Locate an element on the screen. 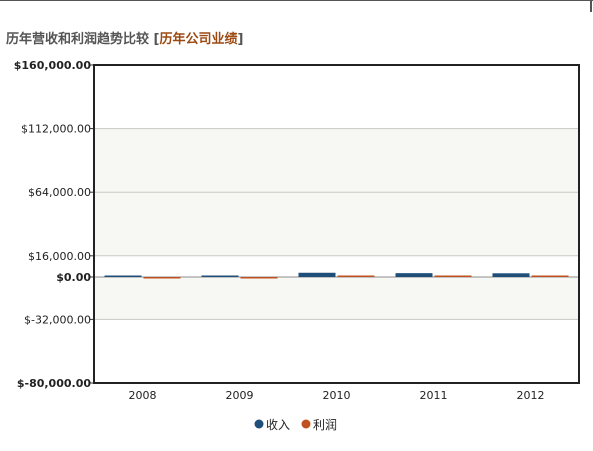  y-tick-label: $-80,000.00 is located at coordinates (54, 383).